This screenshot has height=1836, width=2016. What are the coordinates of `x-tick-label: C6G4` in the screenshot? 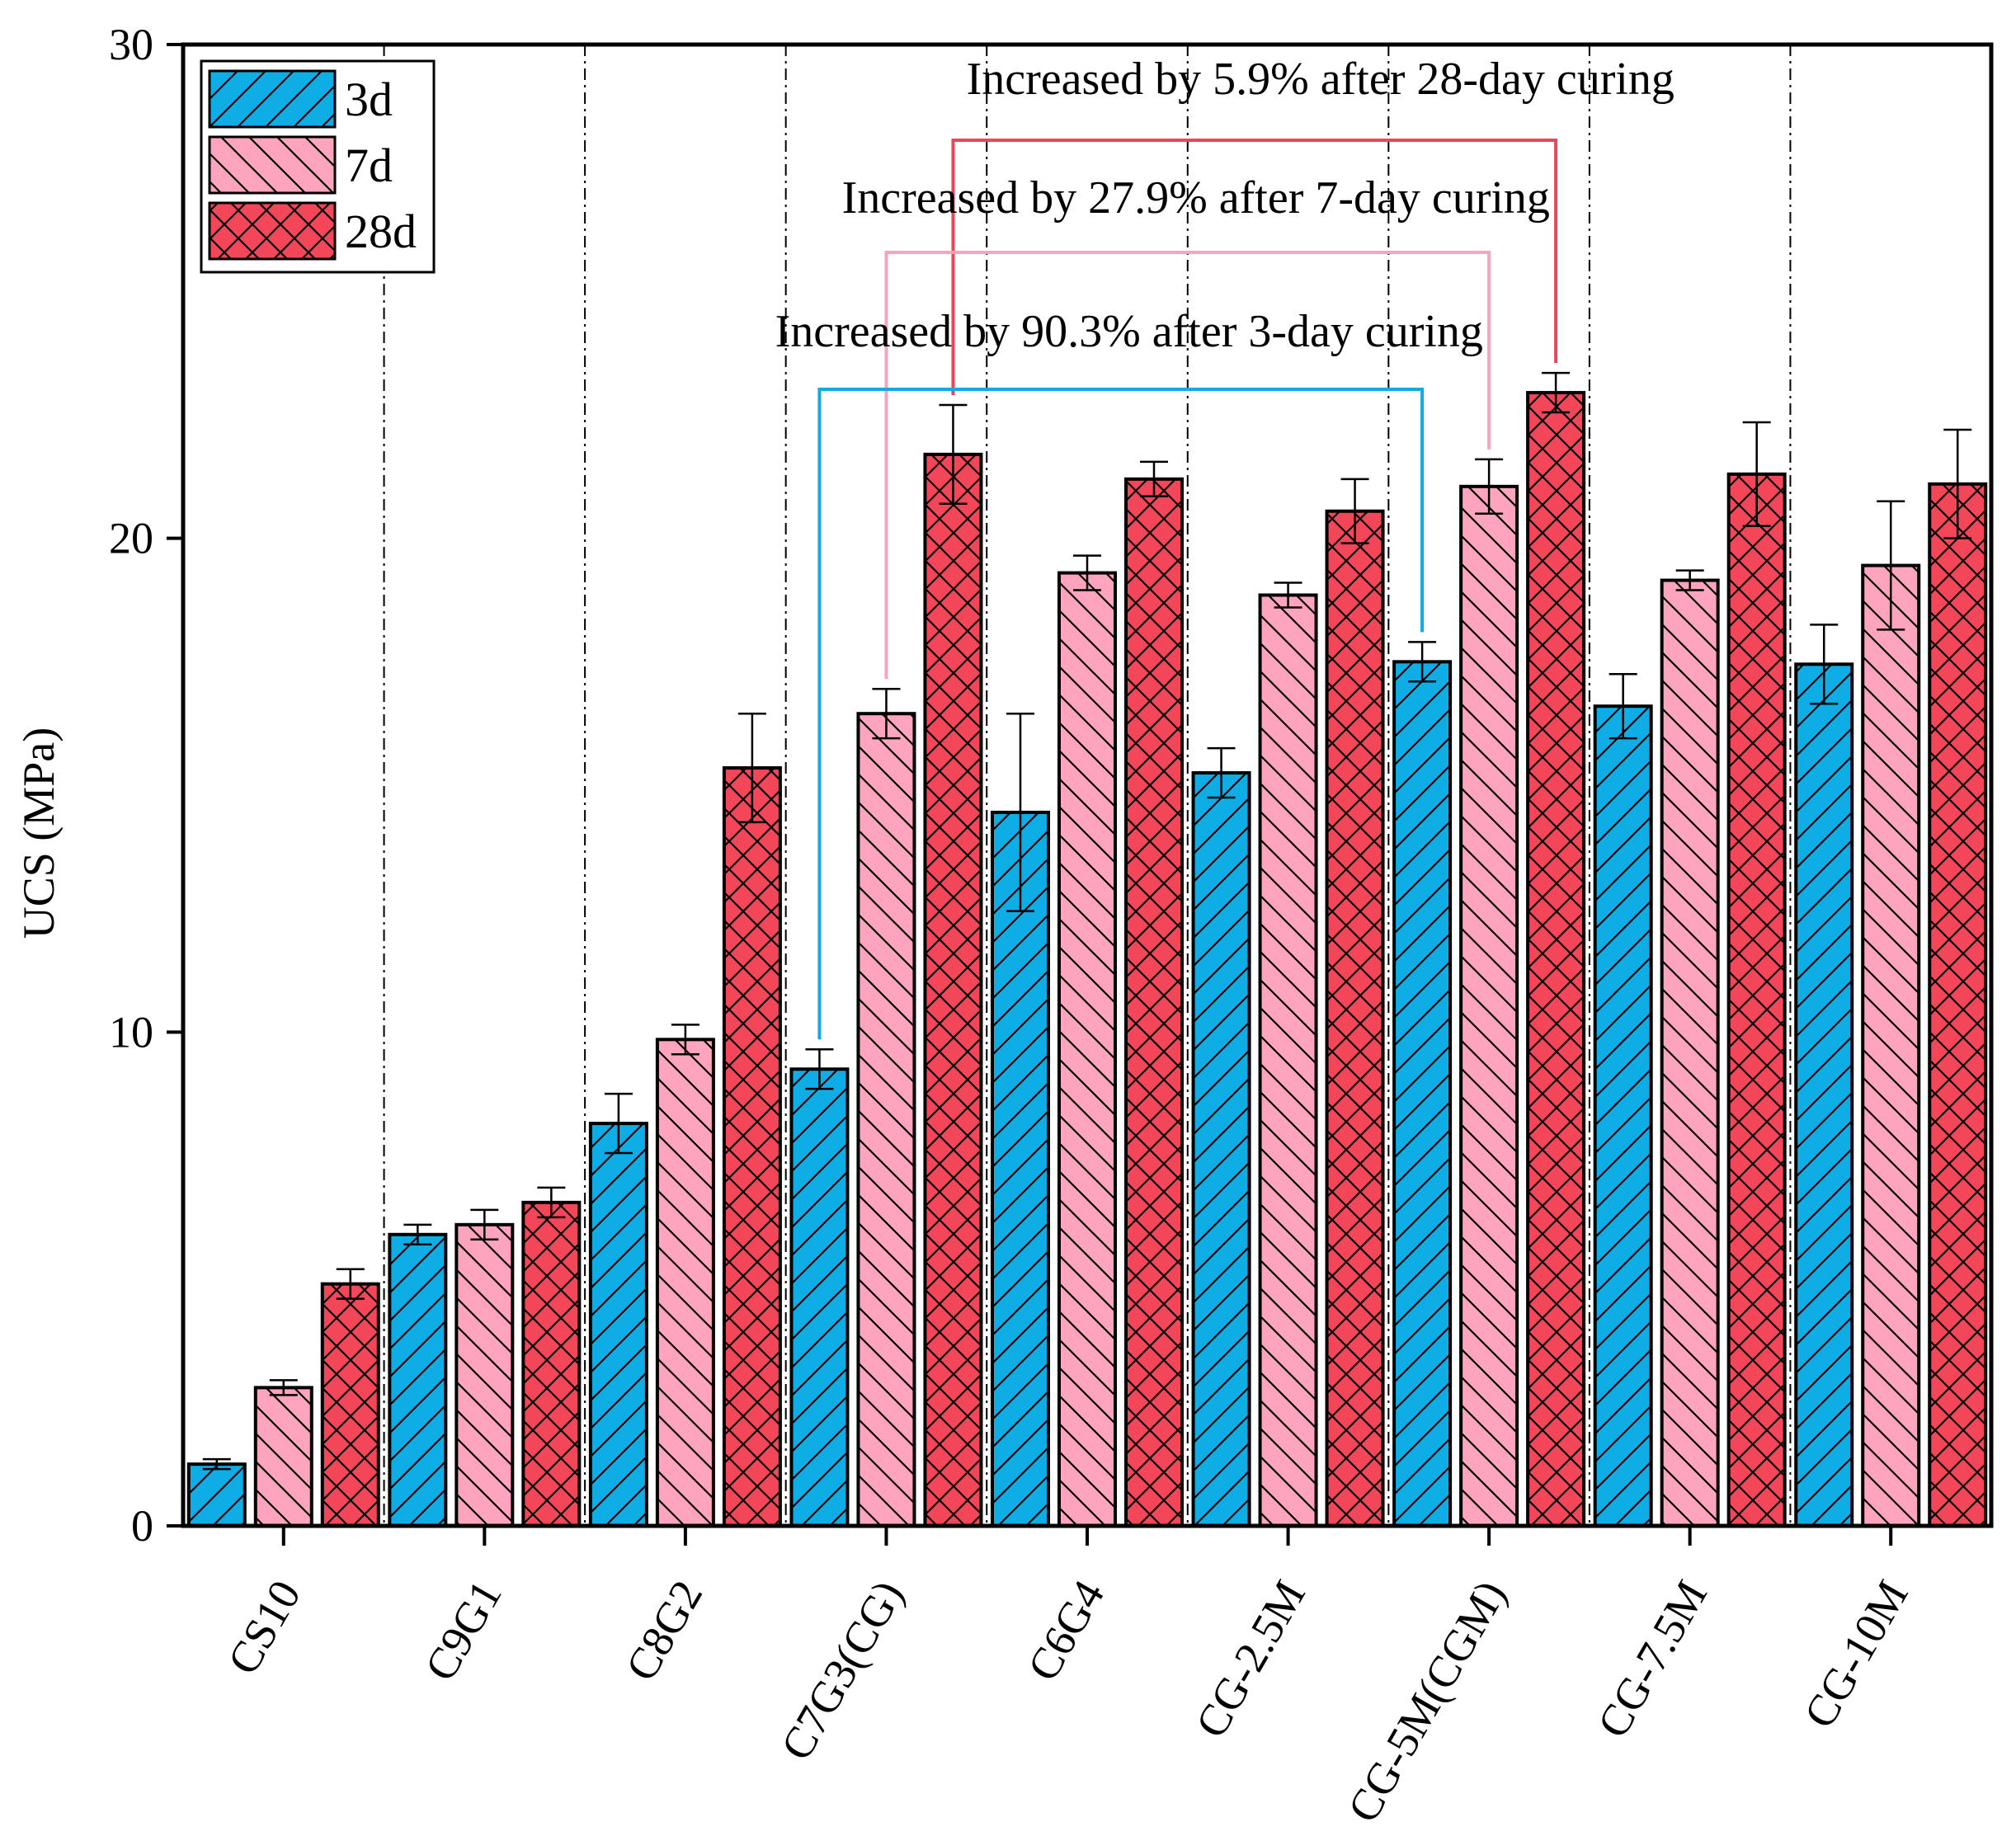 It's located at (1066, 1630).